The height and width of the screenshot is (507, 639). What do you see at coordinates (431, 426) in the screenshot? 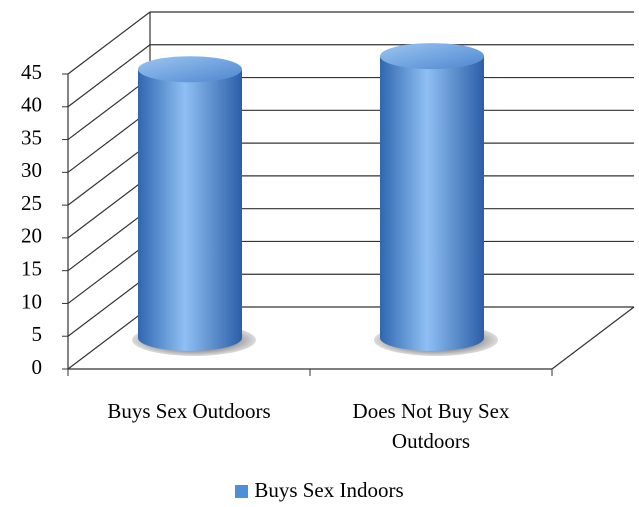
I see `x-tick-label: Does Not Buy Sex Outdoors` at bounding box center [431, 426].